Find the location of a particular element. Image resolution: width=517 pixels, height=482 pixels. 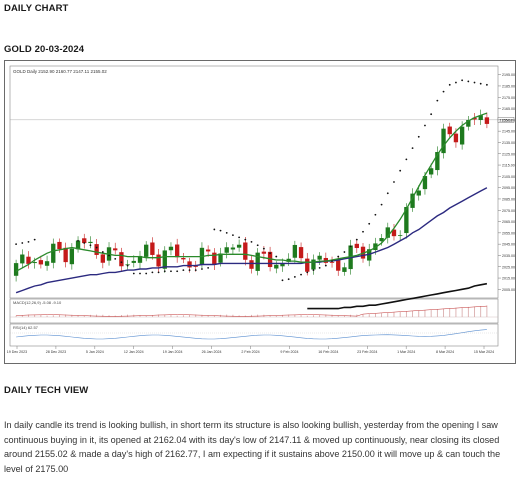

heading-daily-chart: DAILY CHART is located at coordinates (36, 8).